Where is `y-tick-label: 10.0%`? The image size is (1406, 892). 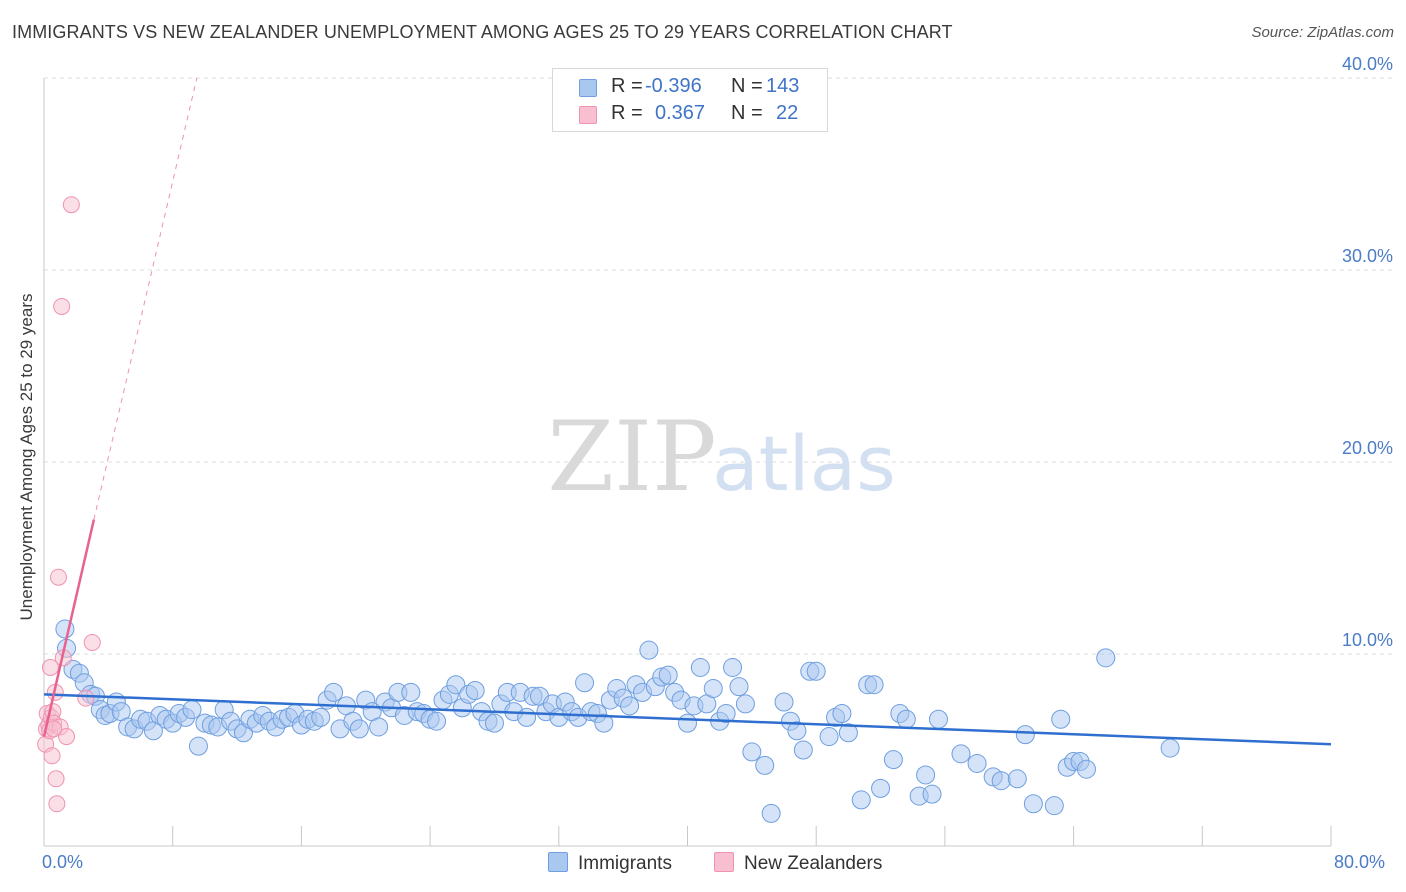
y-tick-label: 10.0% is located at coordinates (1367, 640).